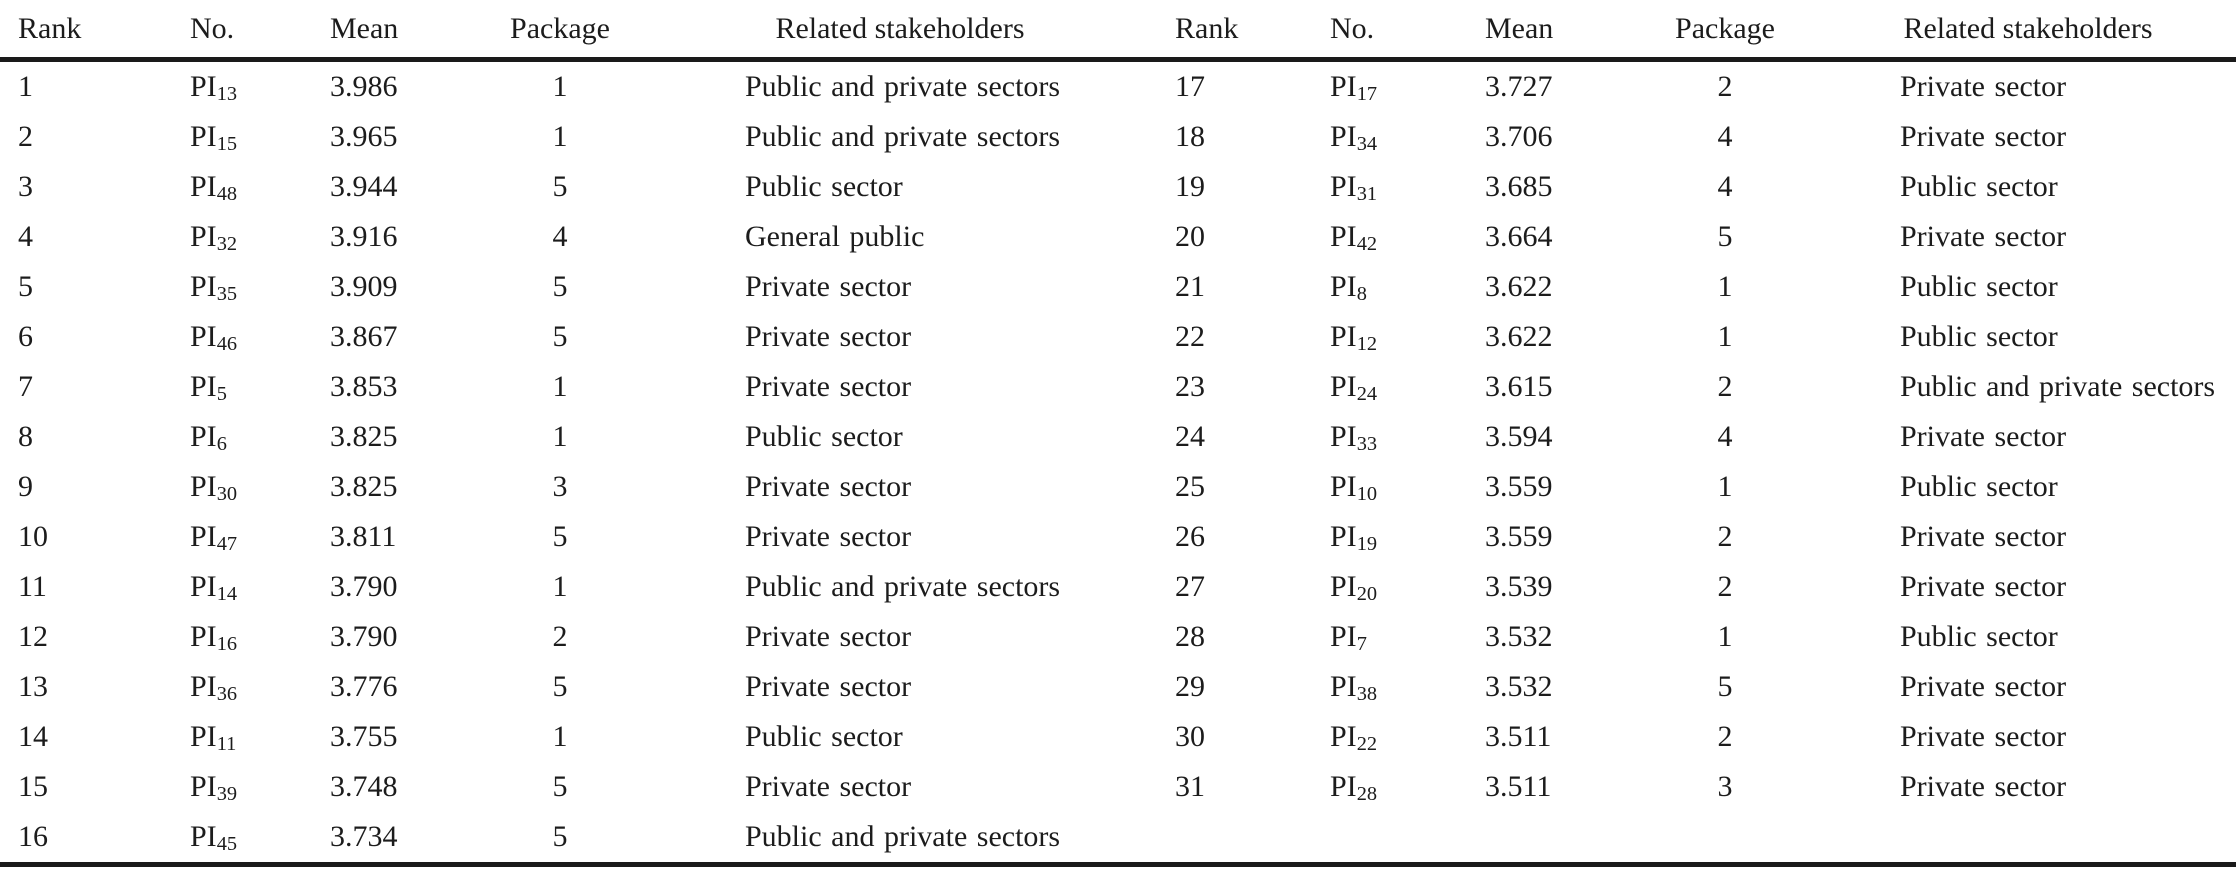 This screenshot has width=2236, height=883. What do you see at coordinates (1348, 638) in the screenshot?
I see `no-cell: PI7` at bounding box center [1348, 638].